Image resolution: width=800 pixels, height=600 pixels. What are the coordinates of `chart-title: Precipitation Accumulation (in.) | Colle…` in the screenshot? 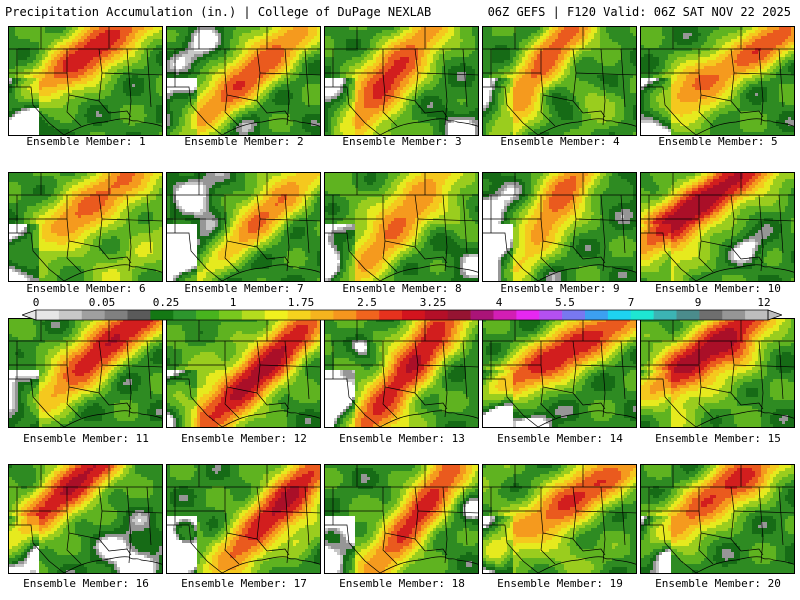 It's located at (218, 12).